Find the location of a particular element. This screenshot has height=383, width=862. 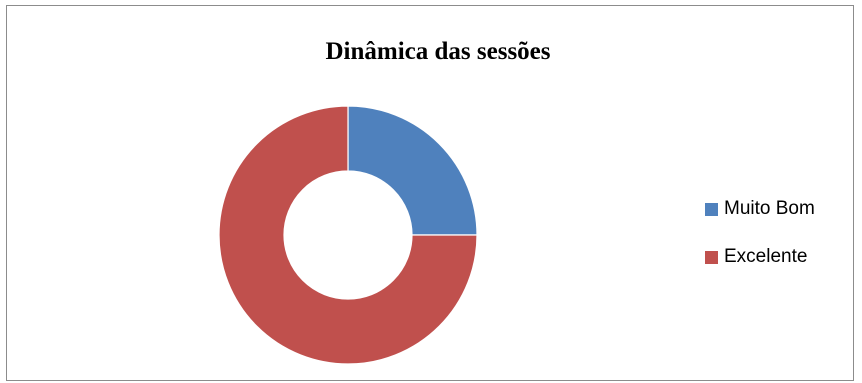

legend-item-excelente: Excelente is located at coordinates (760, 257).